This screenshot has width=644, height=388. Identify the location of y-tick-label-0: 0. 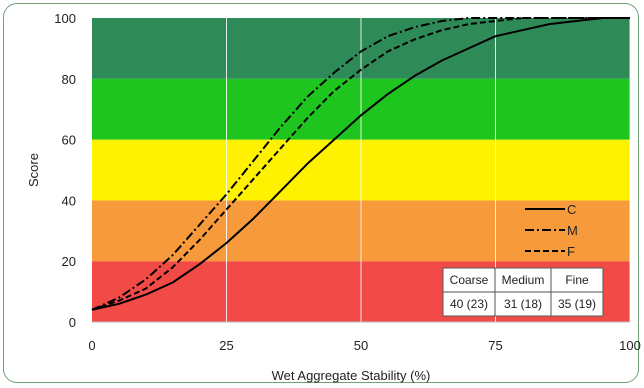
(72, 322).